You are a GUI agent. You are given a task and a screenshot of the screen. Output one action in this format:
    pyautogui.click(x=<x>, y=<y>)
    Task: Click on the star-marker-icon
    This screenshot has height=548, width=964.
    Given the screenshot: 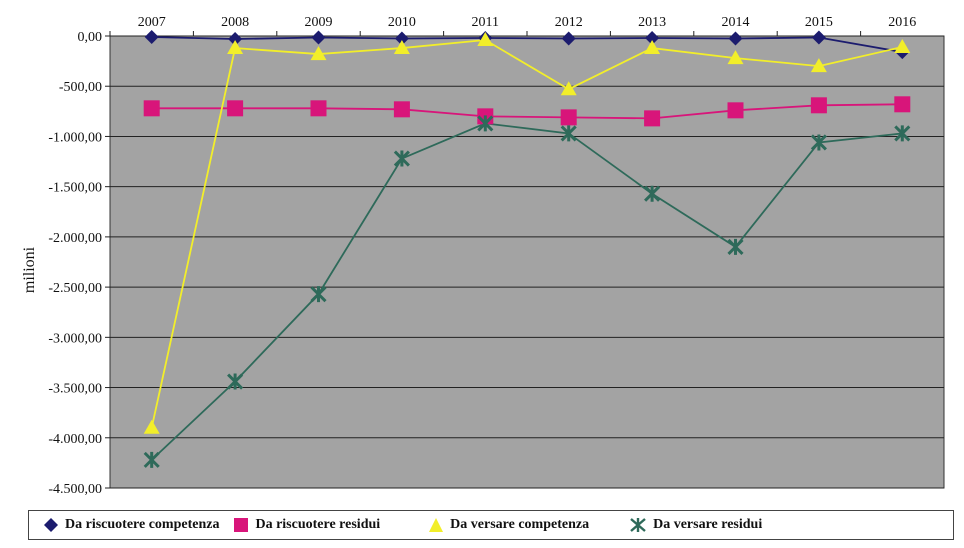 What is the action you would take?
    pyautogui.click(x=638, y=525)
    